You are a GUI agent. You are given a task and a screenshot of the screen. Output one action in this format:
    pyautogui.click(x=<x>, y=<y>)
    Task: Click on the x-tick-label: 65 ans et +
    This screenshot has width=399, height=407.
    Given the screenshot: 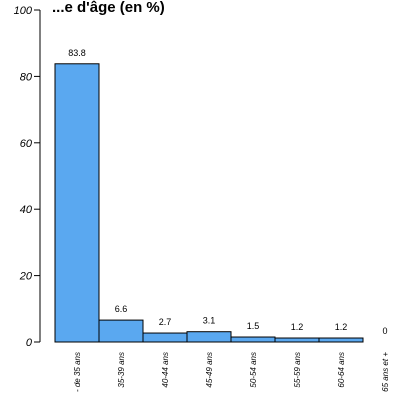 What is the action you would take?
    pyautogui.click(x=385, y=372)
    